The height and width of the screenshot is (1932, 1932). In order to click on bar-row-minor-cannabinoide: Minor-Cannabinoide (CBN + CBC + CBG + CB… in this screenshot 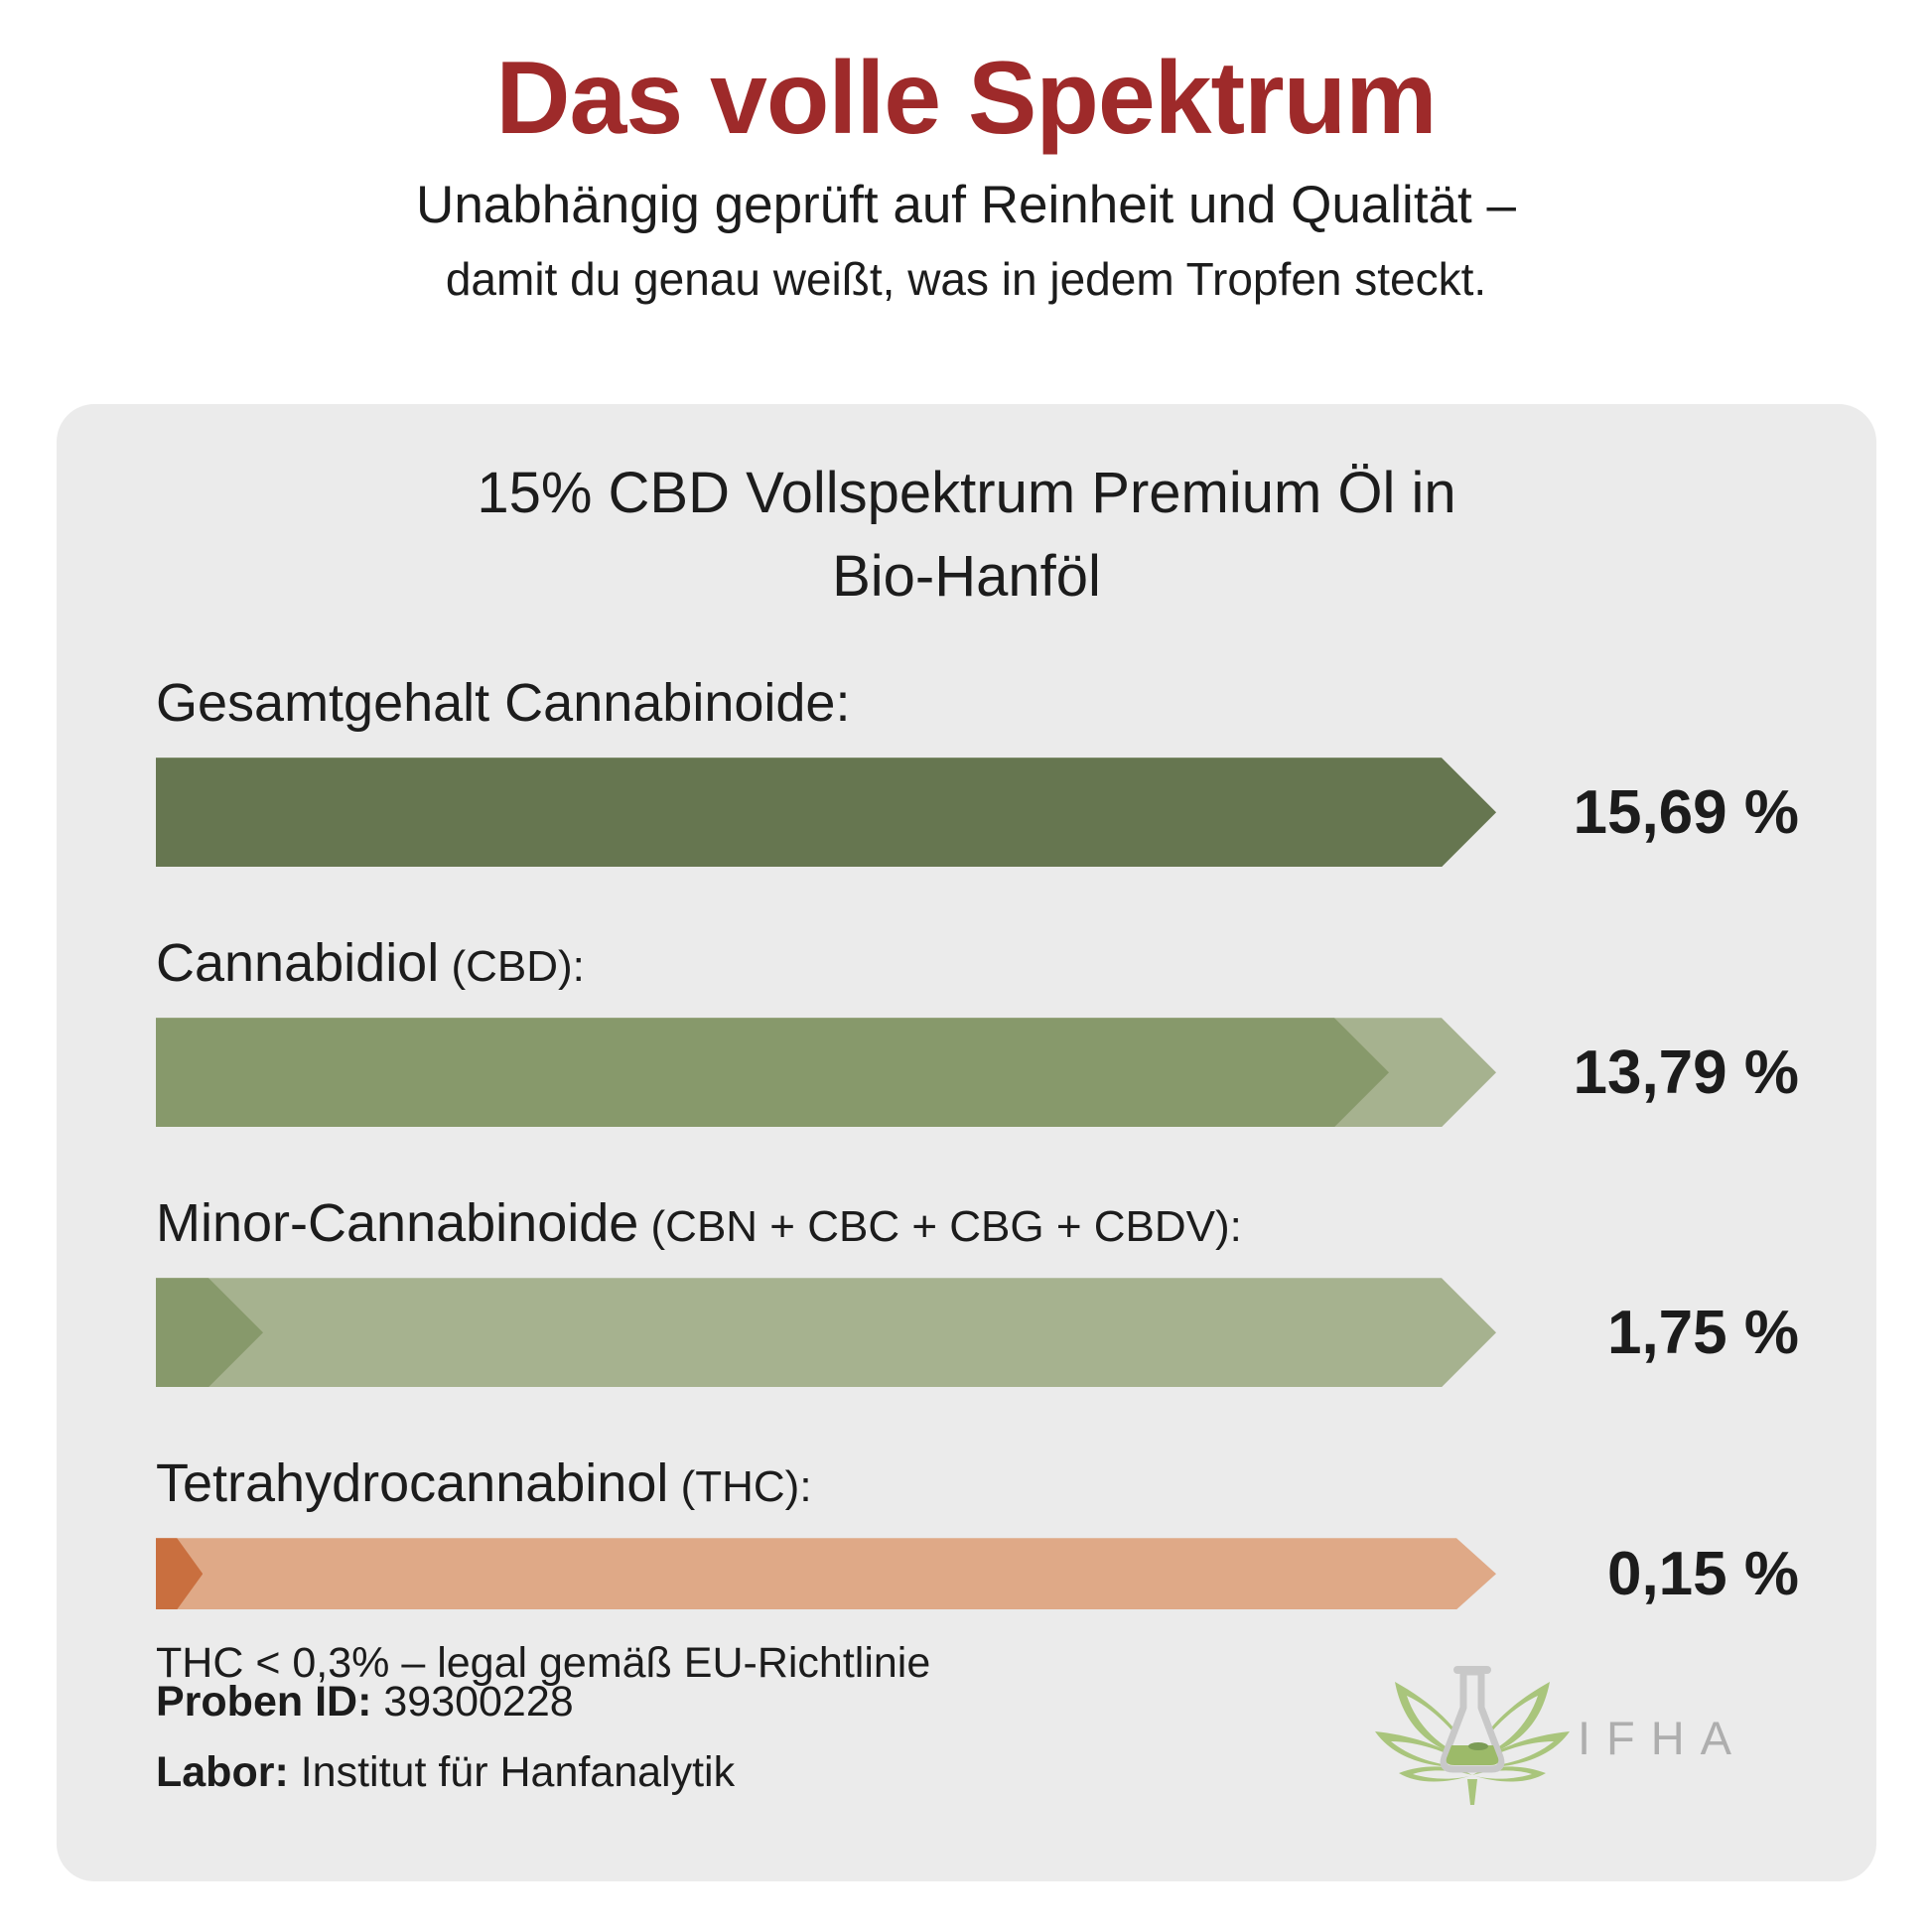, I will do `click(1016, 1289)`.